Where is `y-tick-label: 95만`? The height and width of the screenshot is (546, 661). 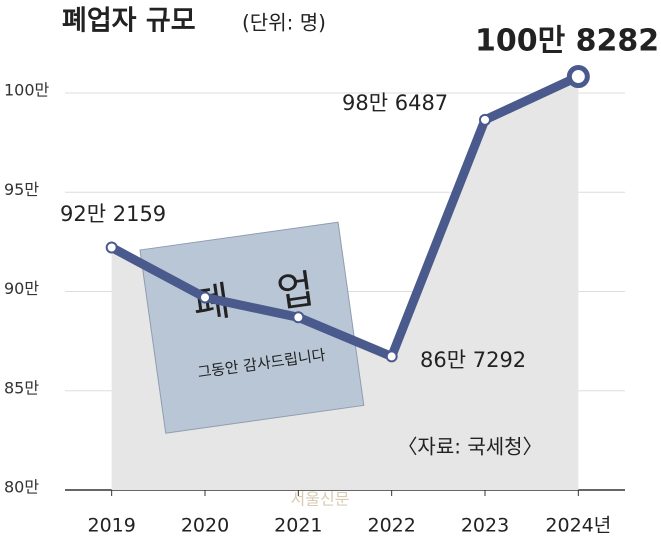 y-tick-label: 95만 is located at coordinates (21, 189).